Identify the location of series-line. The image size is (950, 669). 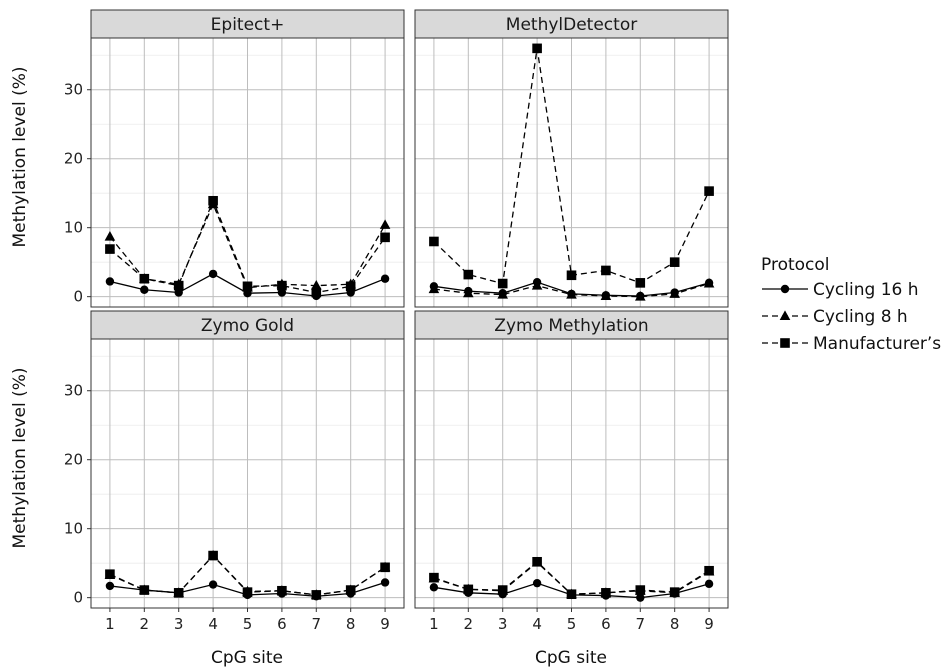
(247, 245).